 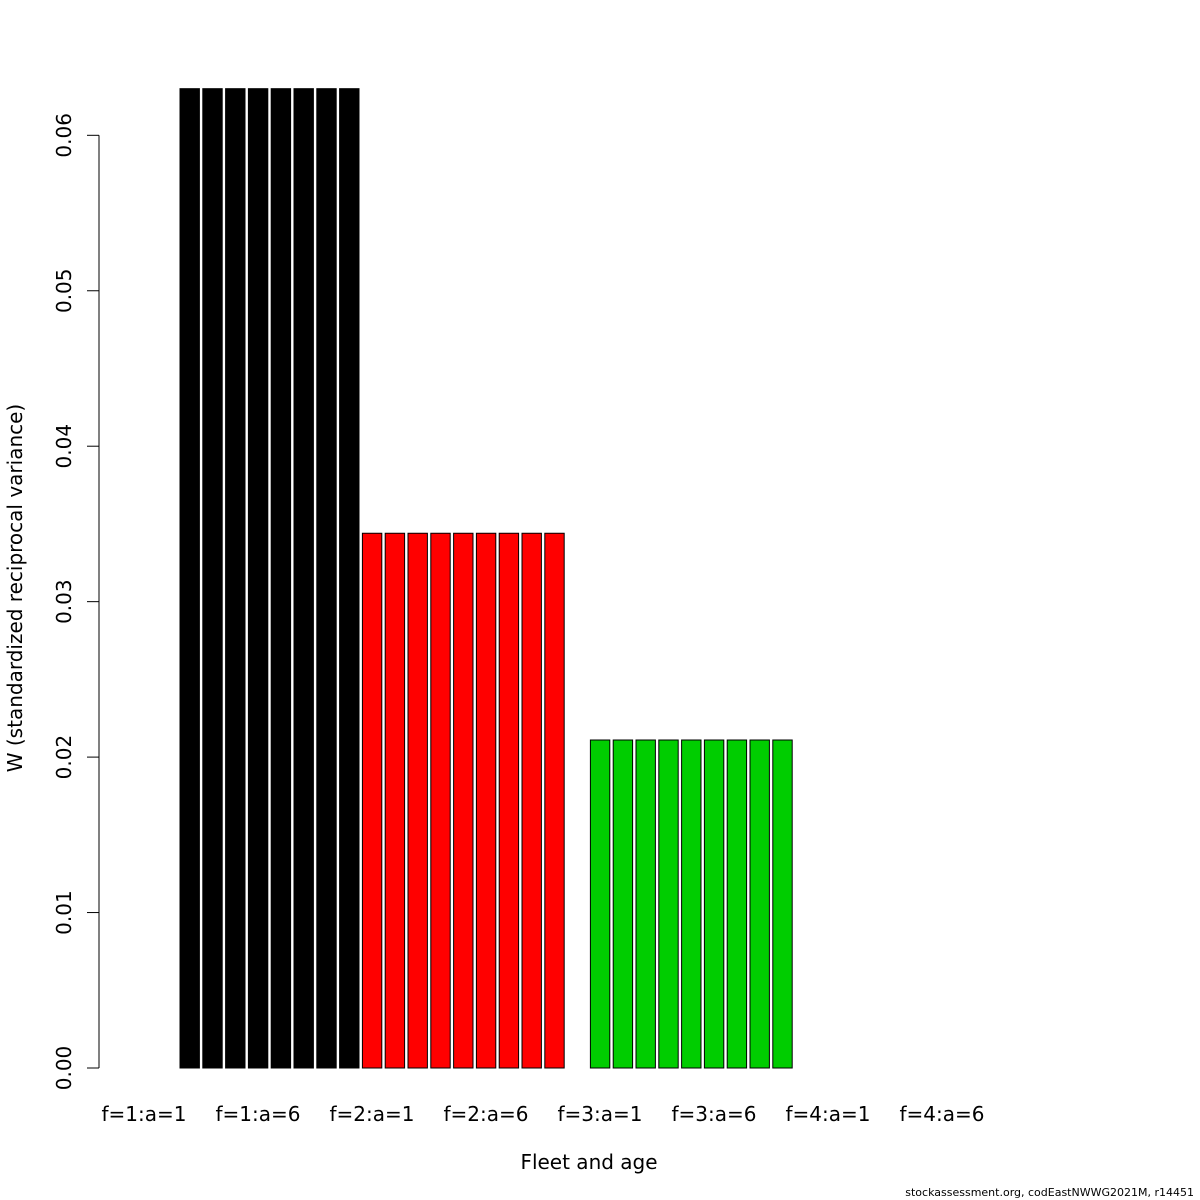 What do you see at coordinates (64, 912) in the screenshot?
I see `y-tick-label: 0.01` at bounding box center [64, 912].